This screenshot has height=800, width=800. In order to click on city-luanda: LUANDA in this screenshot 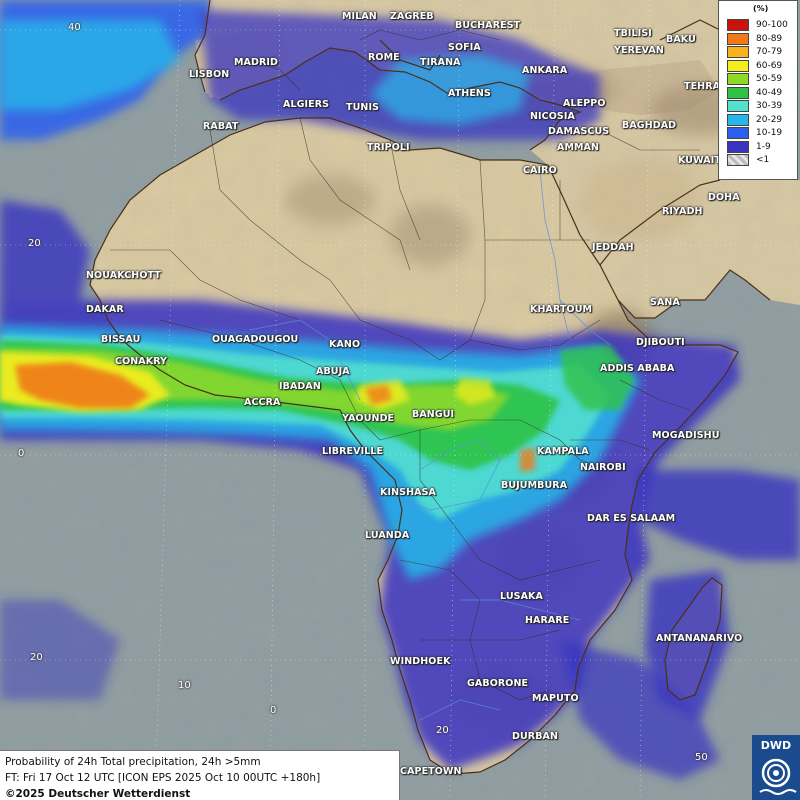, I will do `click(387, 535)`.